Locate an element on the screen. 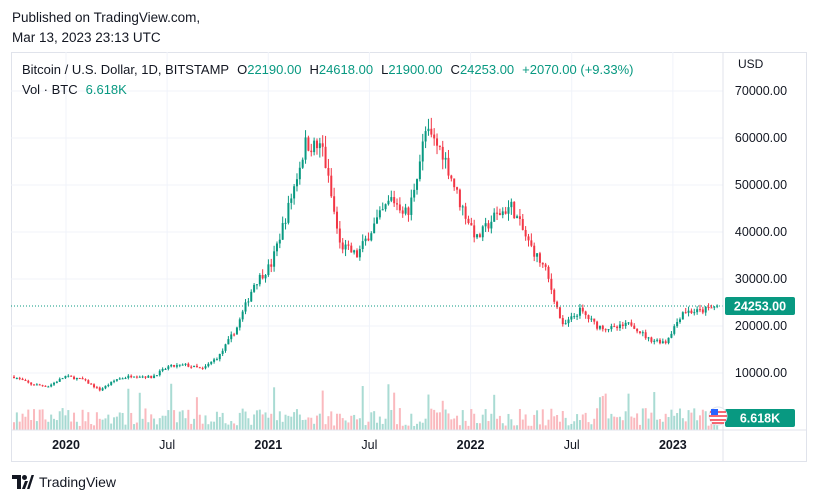 This screenshot has height=503, width=820. currency-label: USD is located at coordinates (751, 64).